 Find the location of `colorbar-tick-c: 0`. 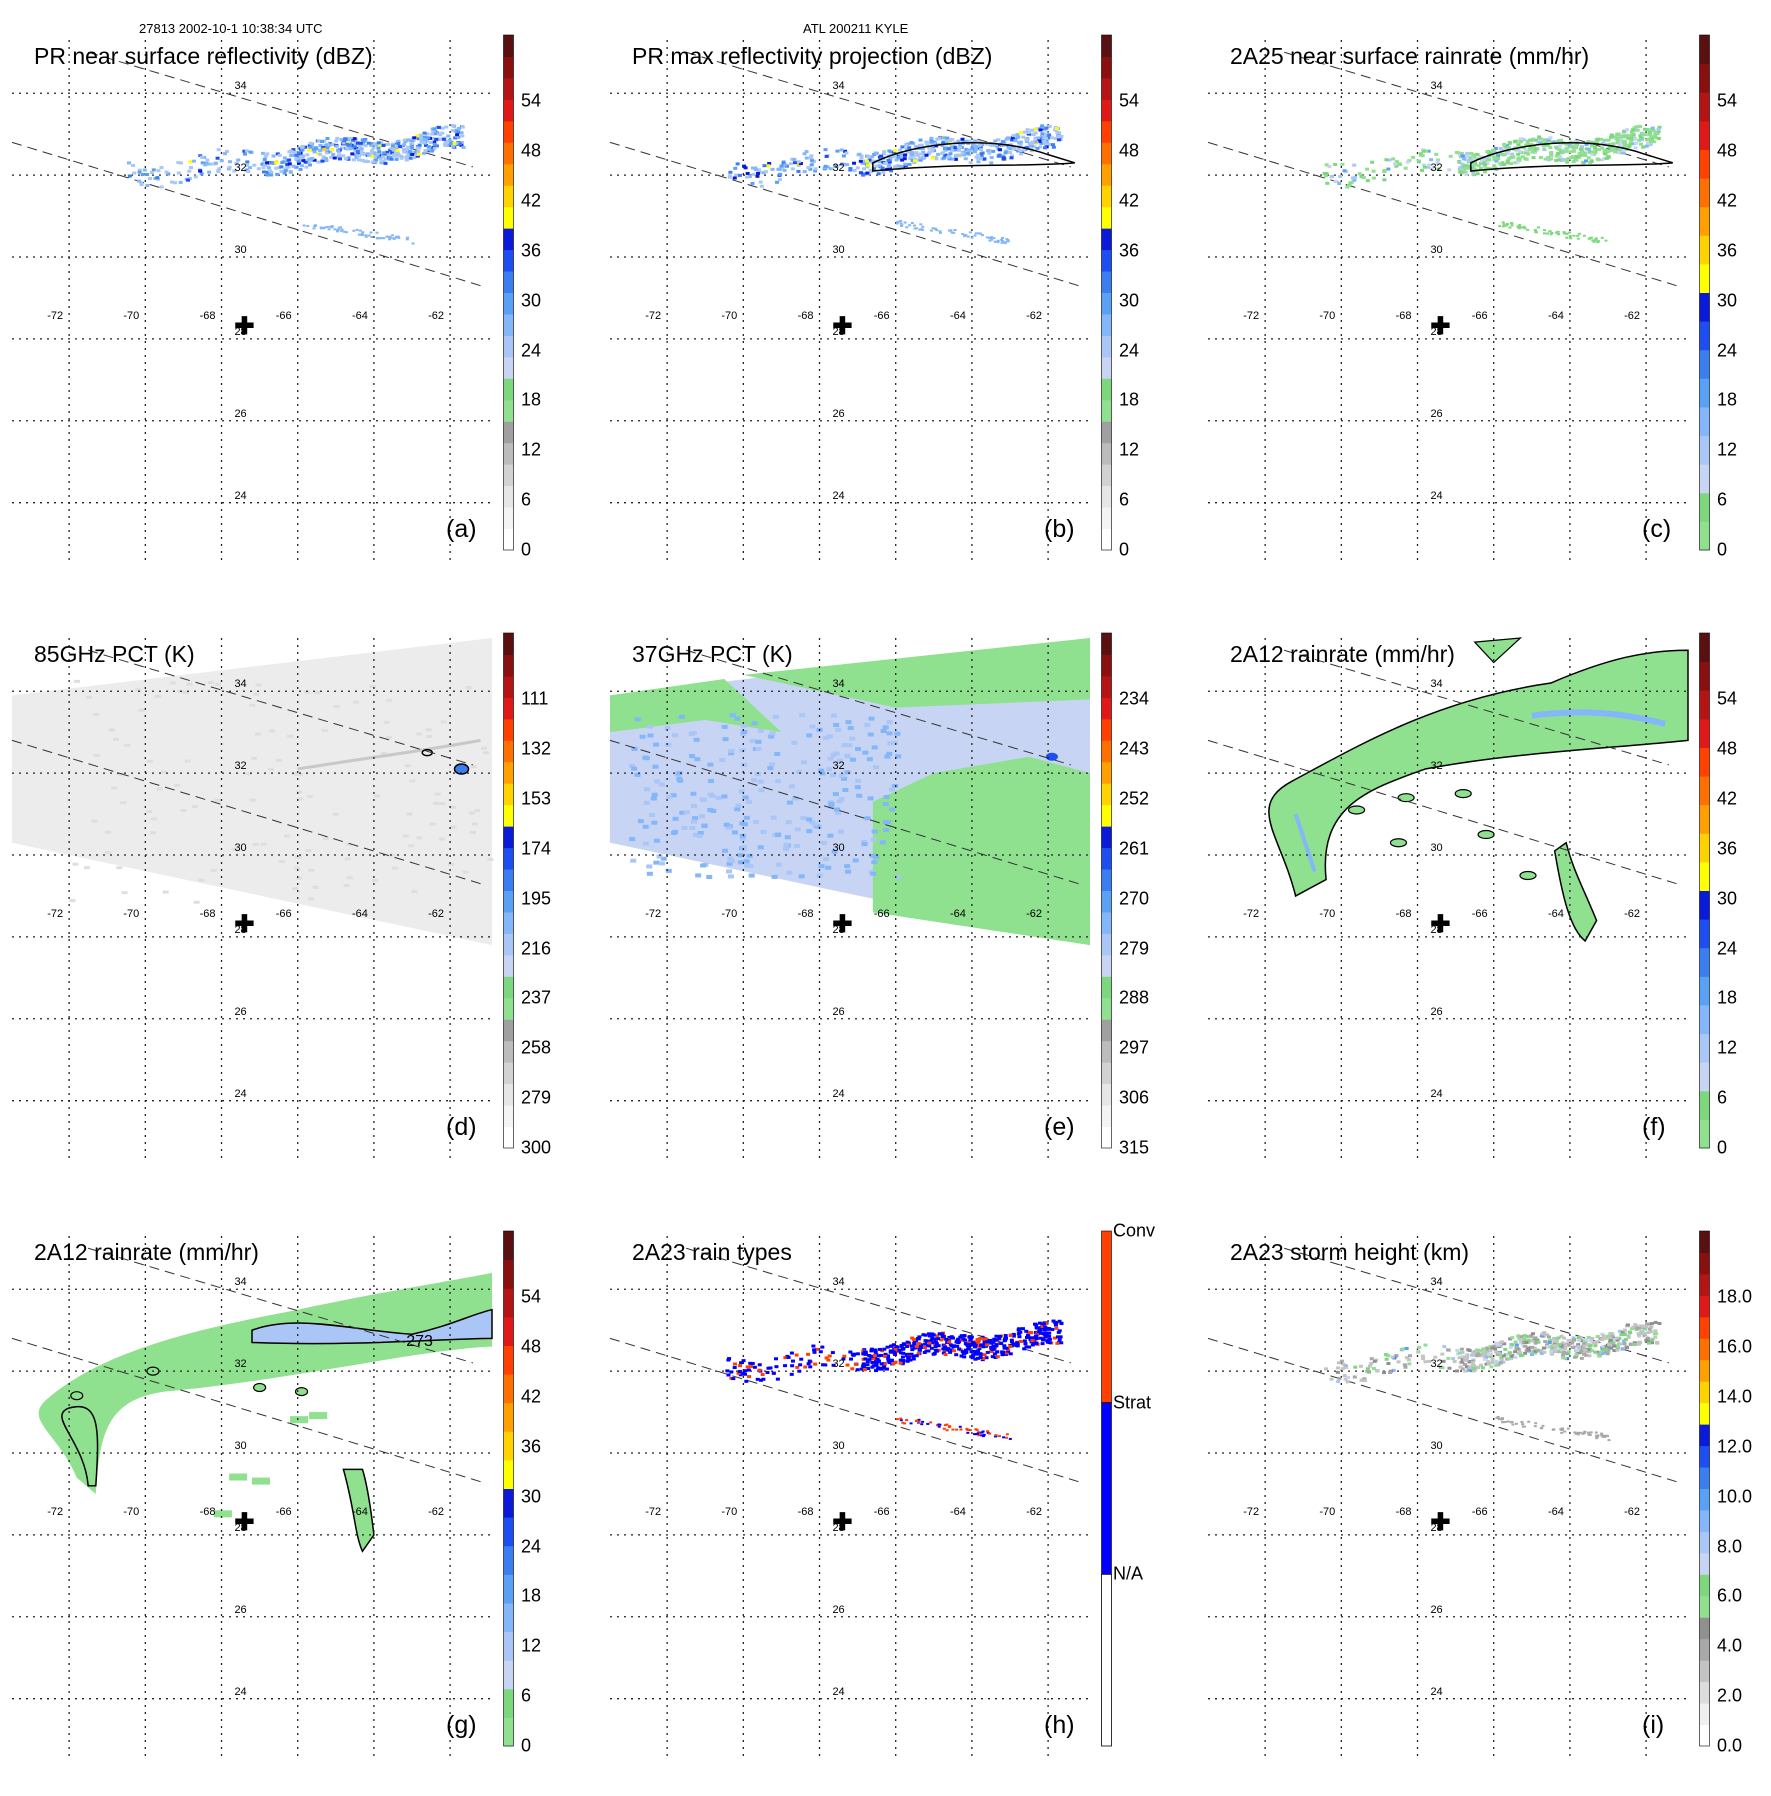

colorbar-tick-c: 0 is located at coordinates (1722, 549).